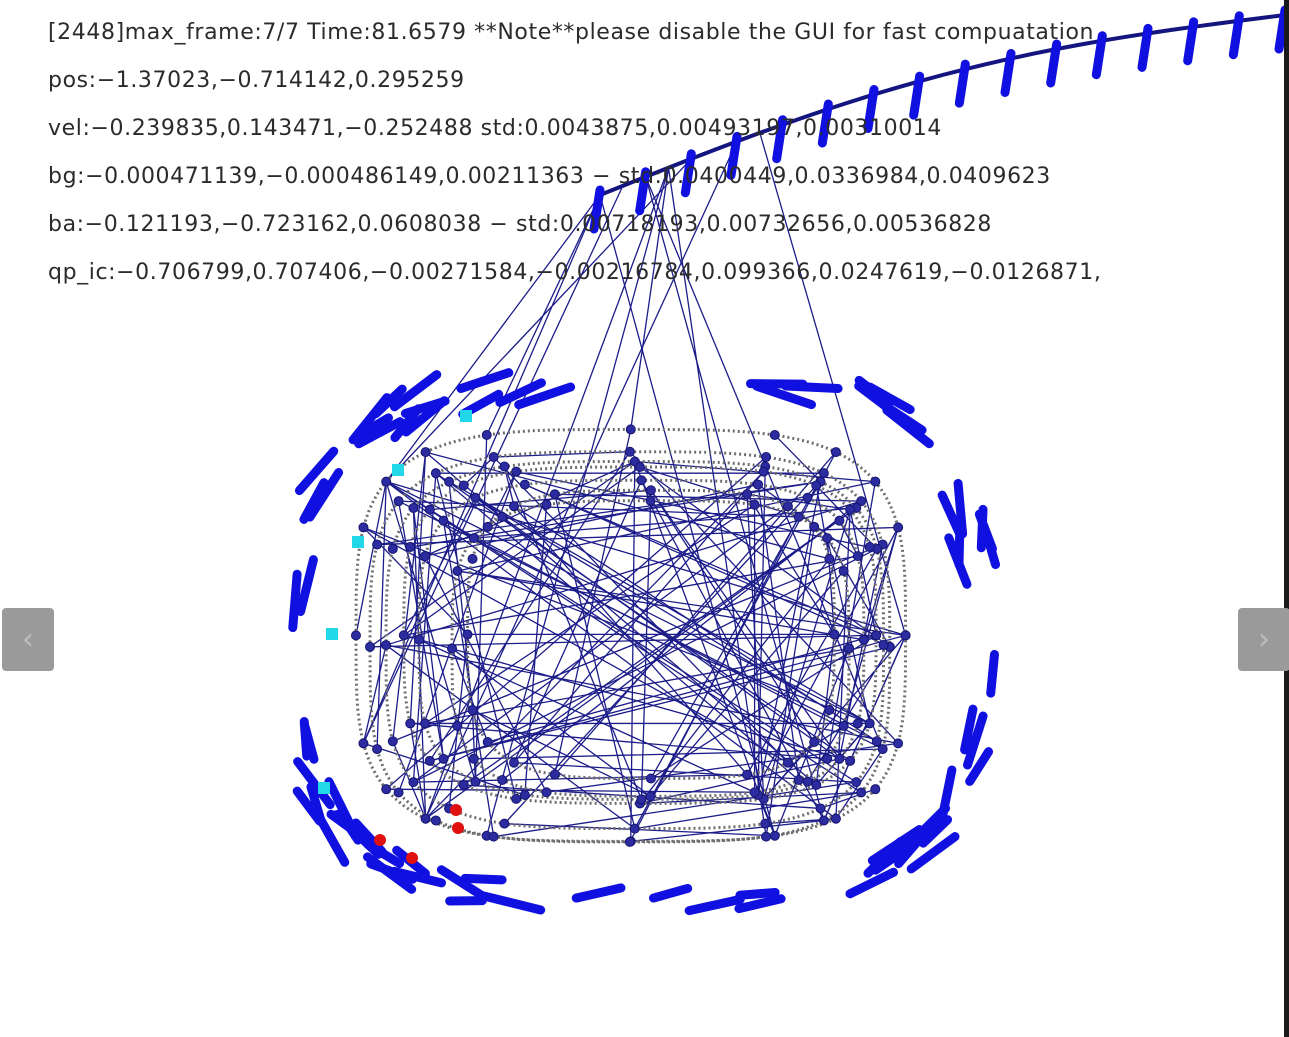 The image size is (1289, 1037). I want to click on chevron-left-icon: ‹, so click(28, 639).